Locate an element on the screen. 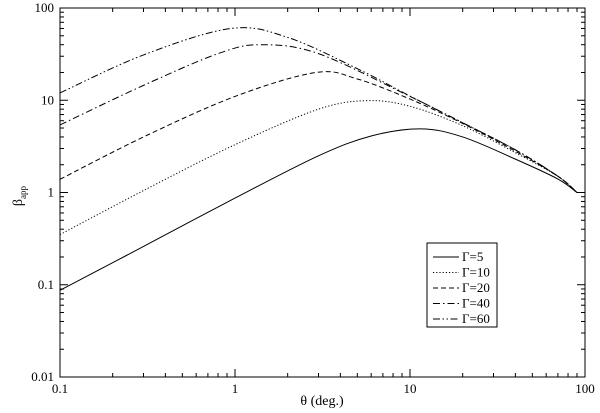 This screenshot has width=600, height=413. svg-text: βapp is located at coordinates (19, 195).